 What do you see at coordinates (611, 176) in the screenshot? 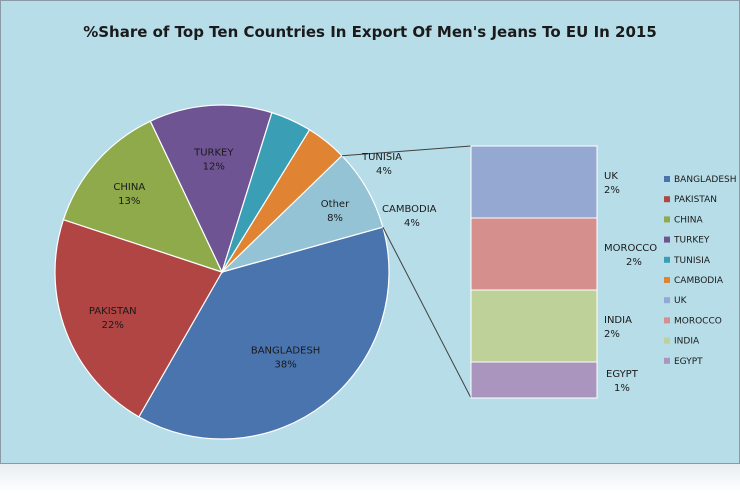
I see `bar-label-uk: UK` at bounding box center [611, 176].